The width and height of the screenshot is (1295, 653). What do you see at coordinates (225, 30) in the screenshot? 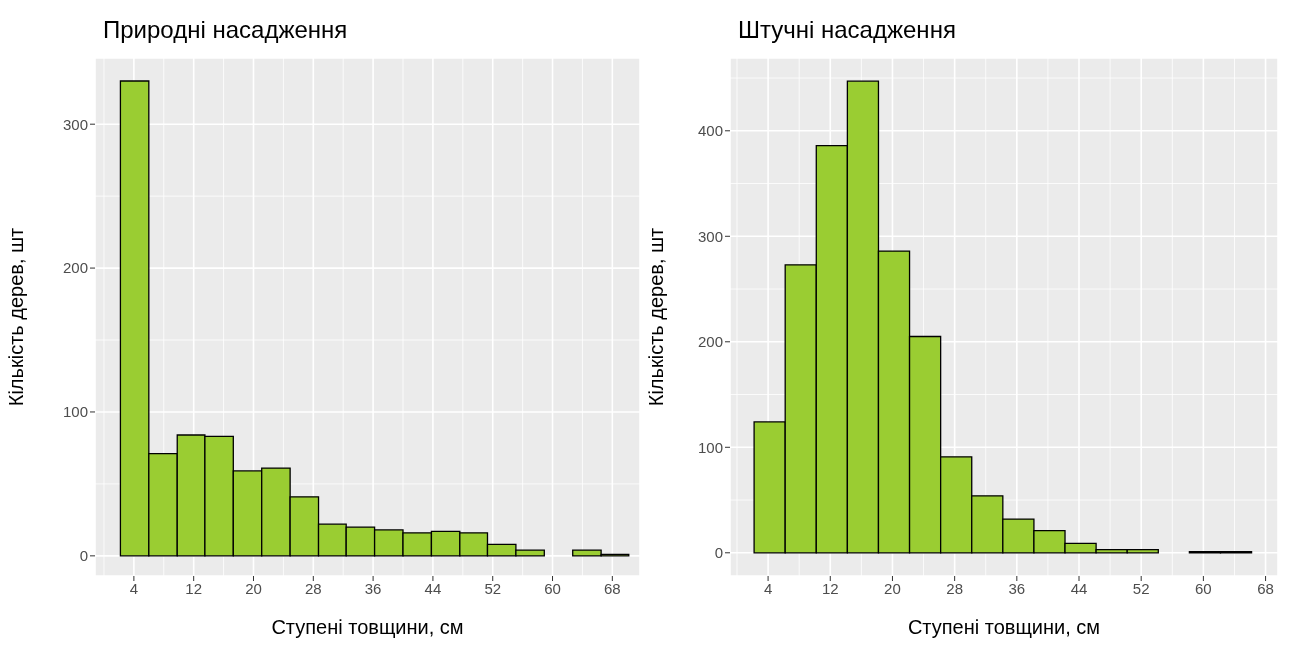
I see `chart-title: Природні насадження` at bounding box center [225, 30].